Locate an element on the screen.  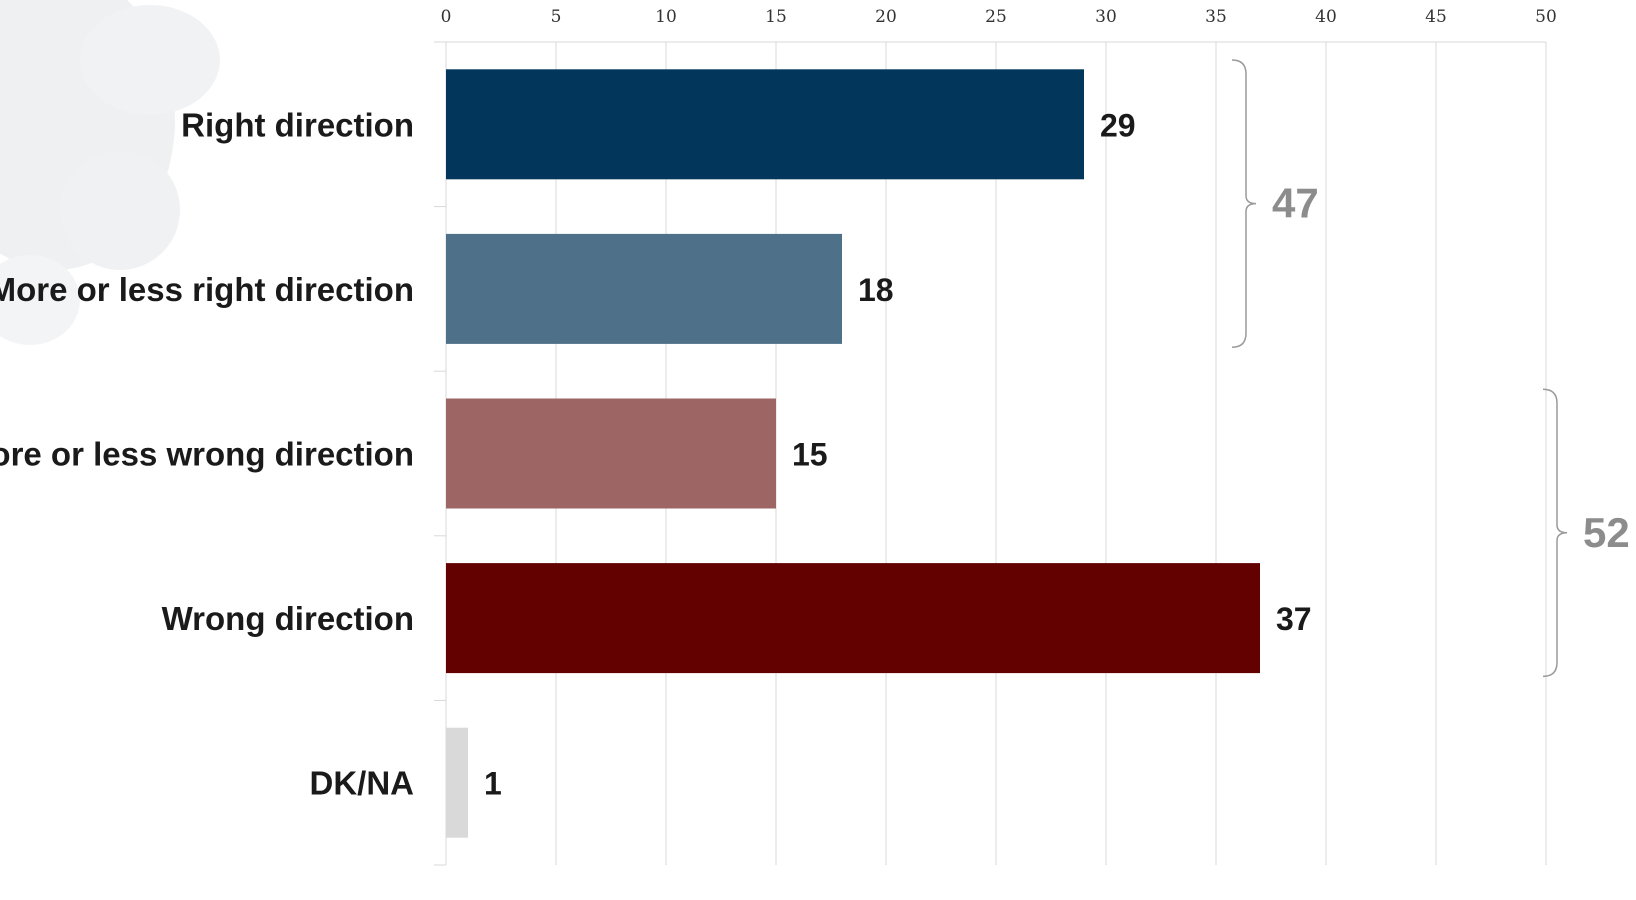
x-tick-label: 35 is located at coordinates (1216, 17).